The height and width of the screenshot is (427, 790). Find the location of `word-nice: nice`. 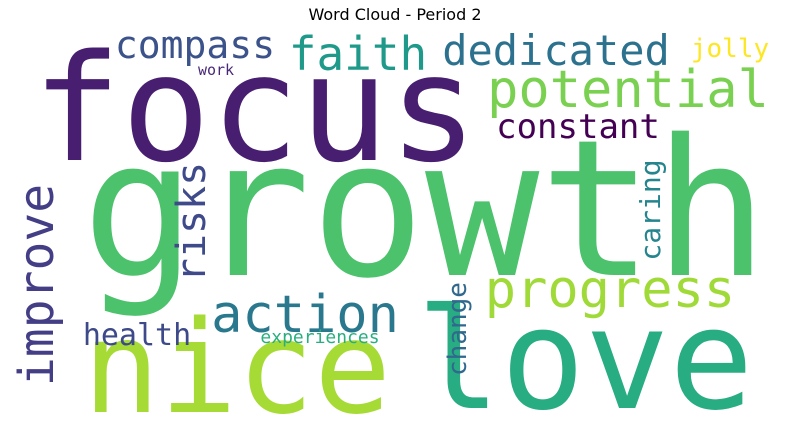

word-nice: nice is located at coordinates (237, 360).